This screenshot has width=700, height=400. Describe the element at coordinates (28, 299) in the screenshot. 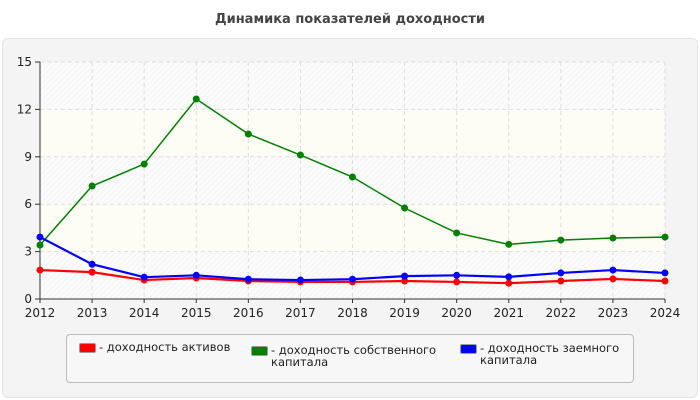

I see `y-tick-label: 0` at that location.